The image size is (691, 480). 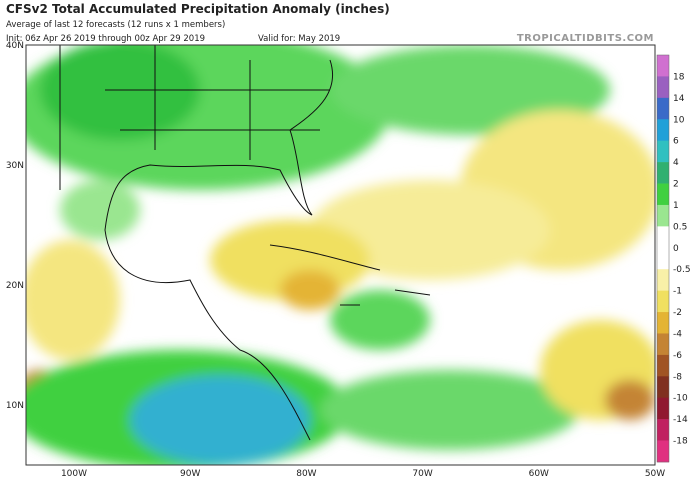 What do you see at coordinates (422, 474) in the screenshot?
I see `longitude-label: 70W` at bounding box center [422, 474].